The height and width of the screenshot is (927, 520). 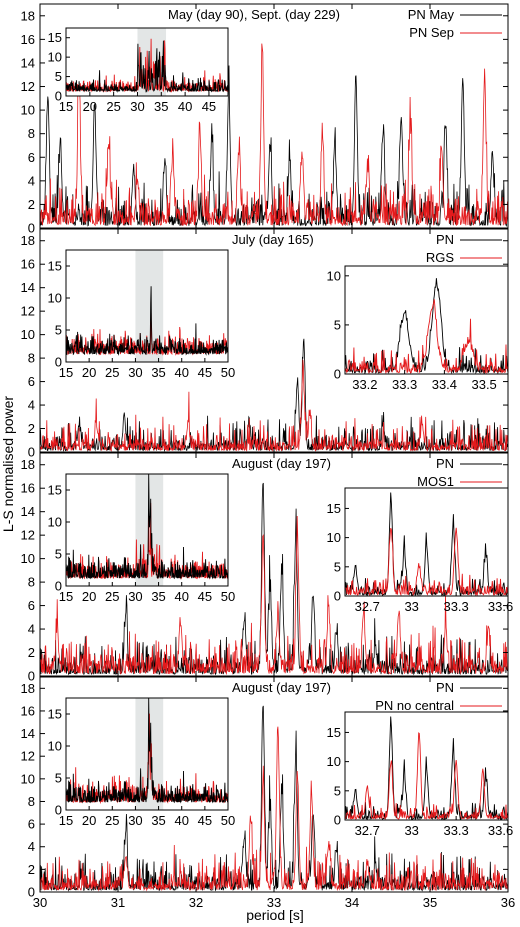 I want to click on y-tick-label: 16, so click(x=28, y=710).